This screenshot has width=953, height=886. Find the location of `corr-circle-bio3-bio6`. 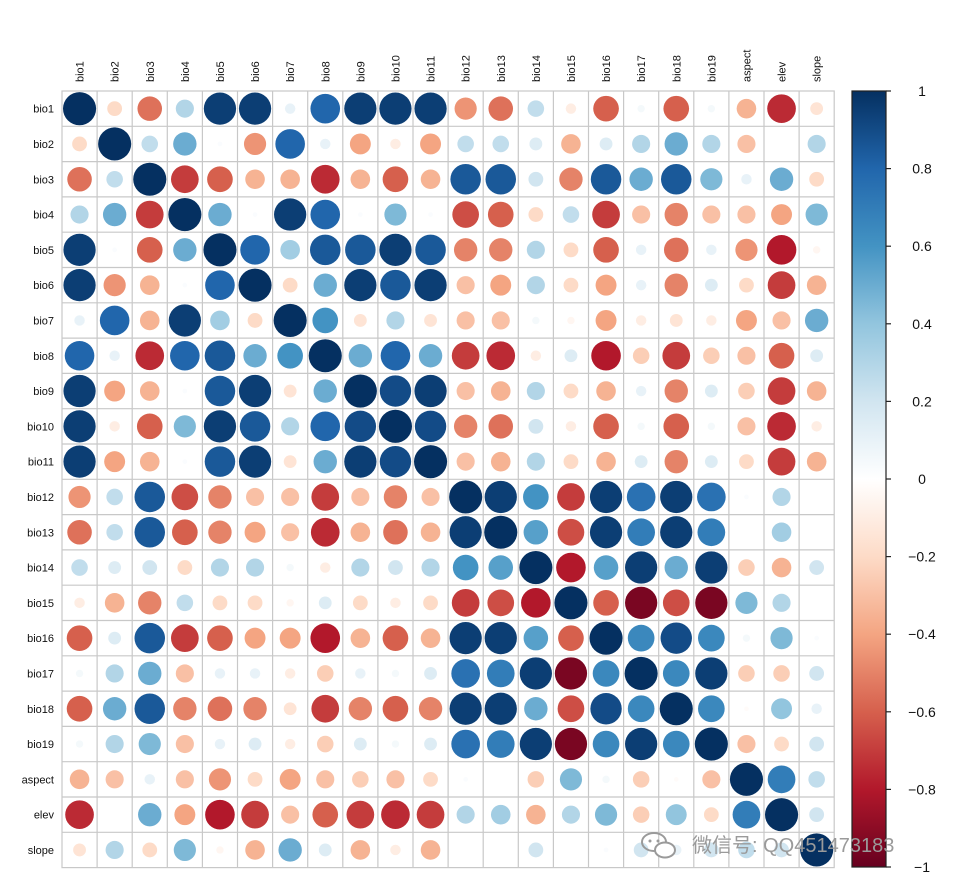

corr-circle-bio3-bio6 is located at coordinates (255, 179).